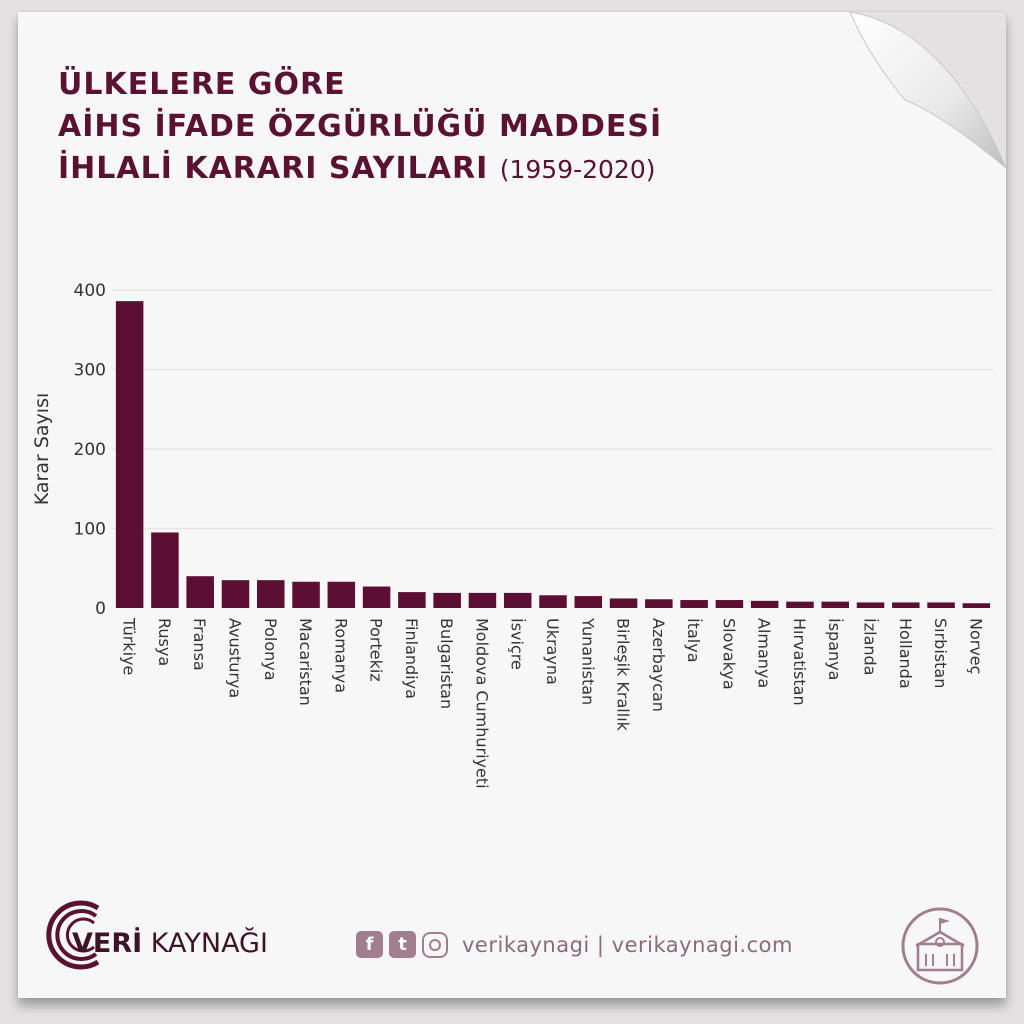 This screenshot has width=1024, height=1024. I want to click on x-tick-label: İspanya, so click(834, 649).